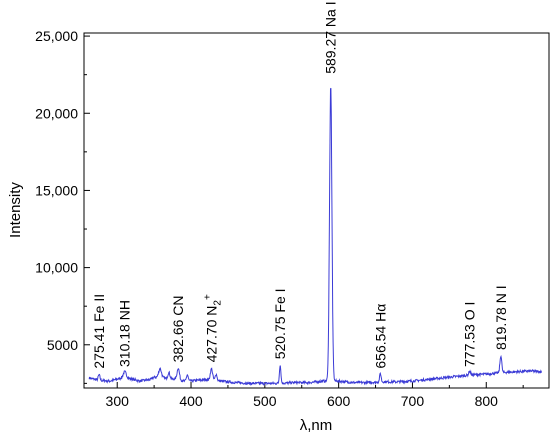 The height and width of the screenshot is (441, 550). Describe the element at coordinates (380, 336) in the screenshot. I see `peak-annotation: 656.54 Hα` at that location.